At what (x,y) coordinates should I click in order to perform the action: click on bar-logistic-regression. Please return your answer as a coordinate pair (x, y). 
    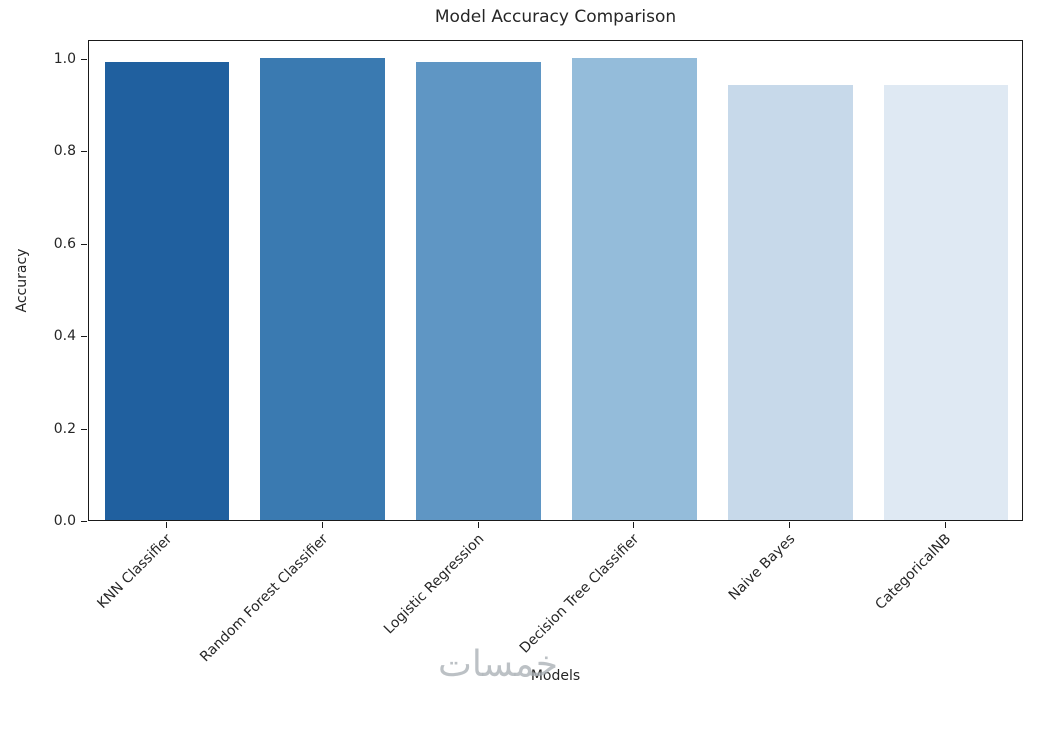
    Looking at the image, I should click on (478, 291).